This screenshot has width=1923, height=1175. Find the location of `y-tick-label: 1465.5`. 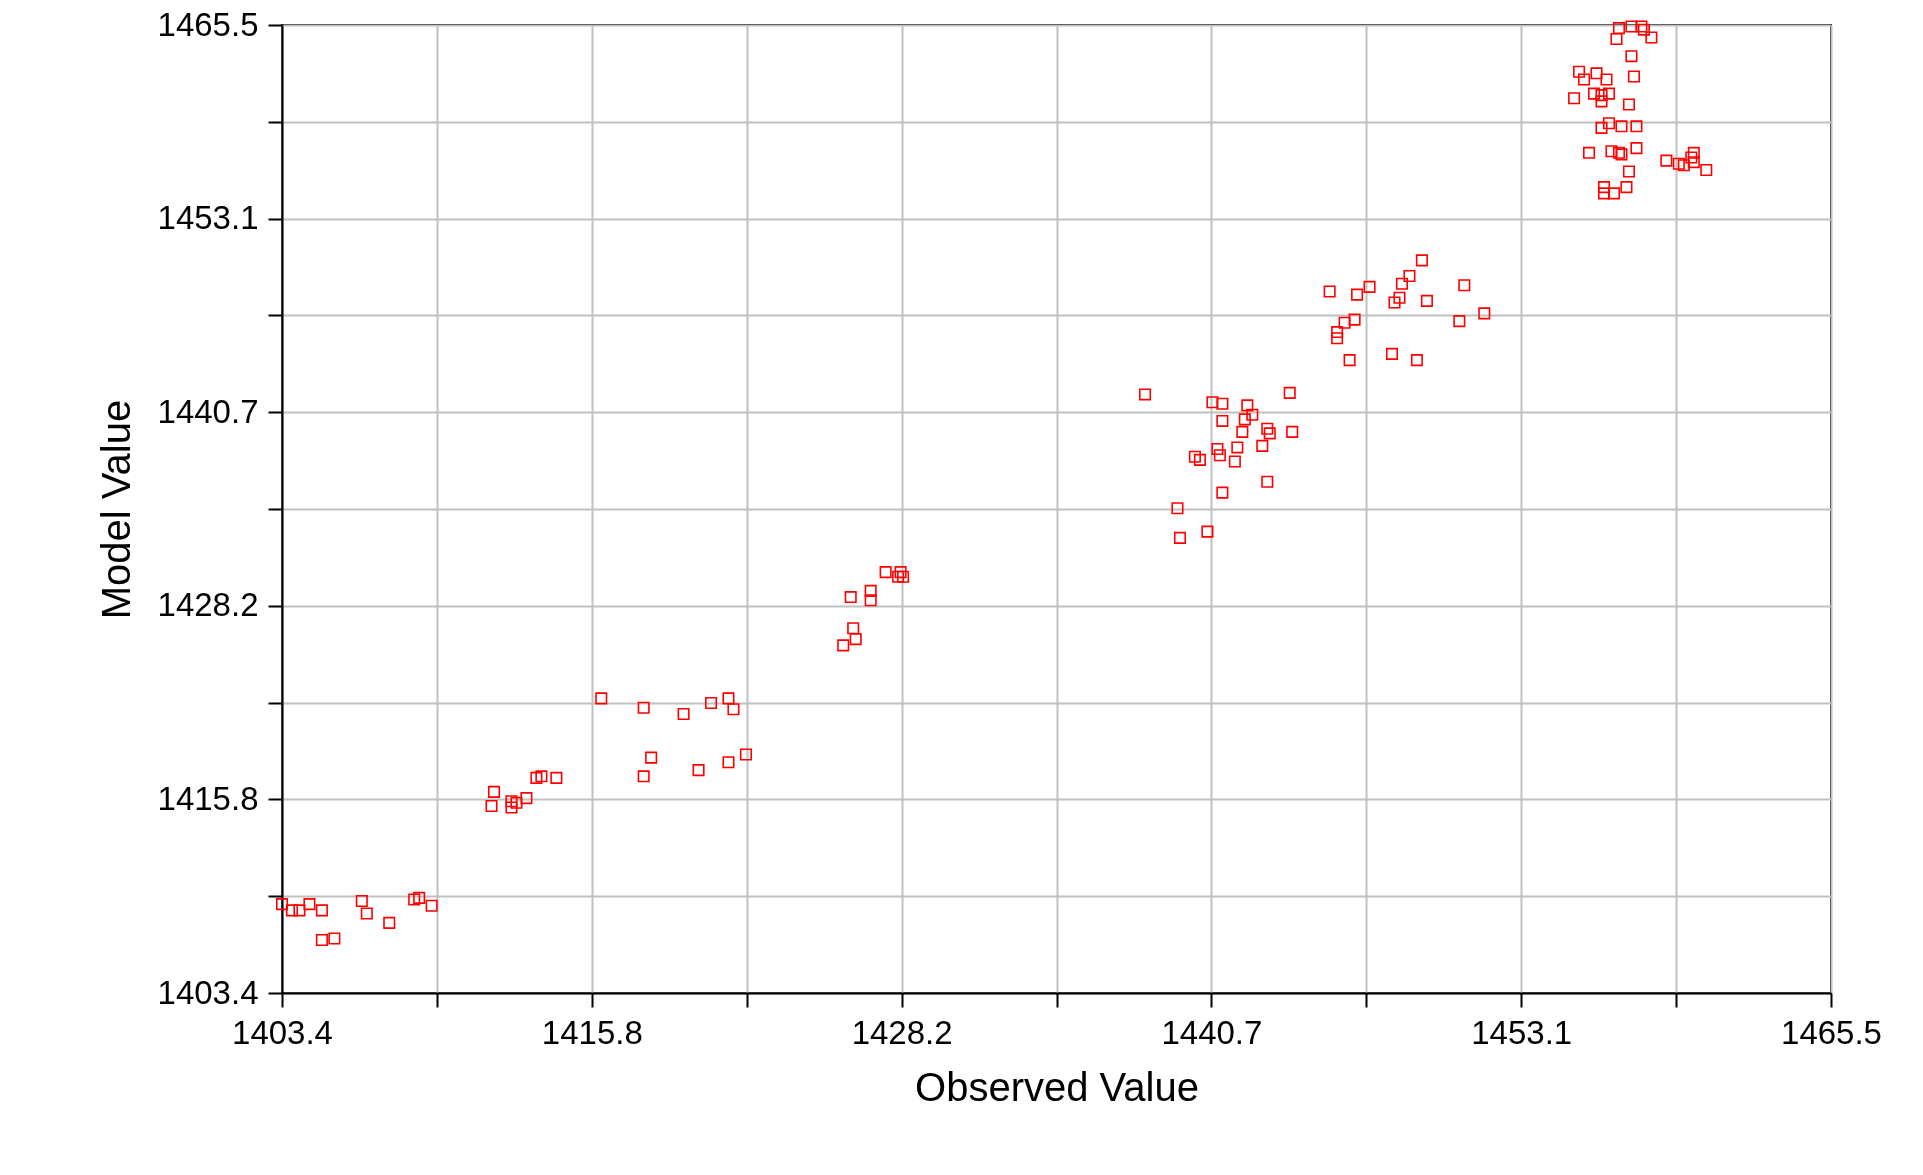

y-tick-label: 1465.5 is located at coordinates (208, 24).